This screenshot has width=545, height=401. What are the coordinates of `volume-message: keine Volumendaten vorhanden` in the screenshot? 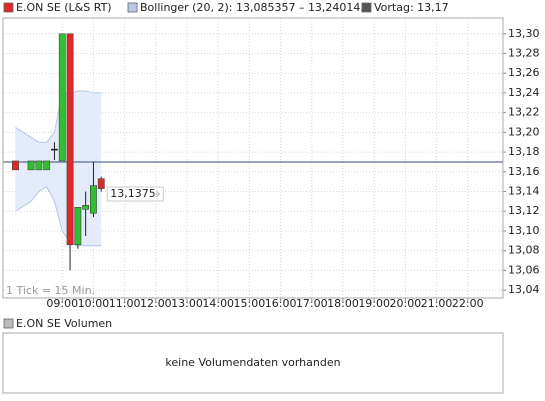 It's located at (252, 362).